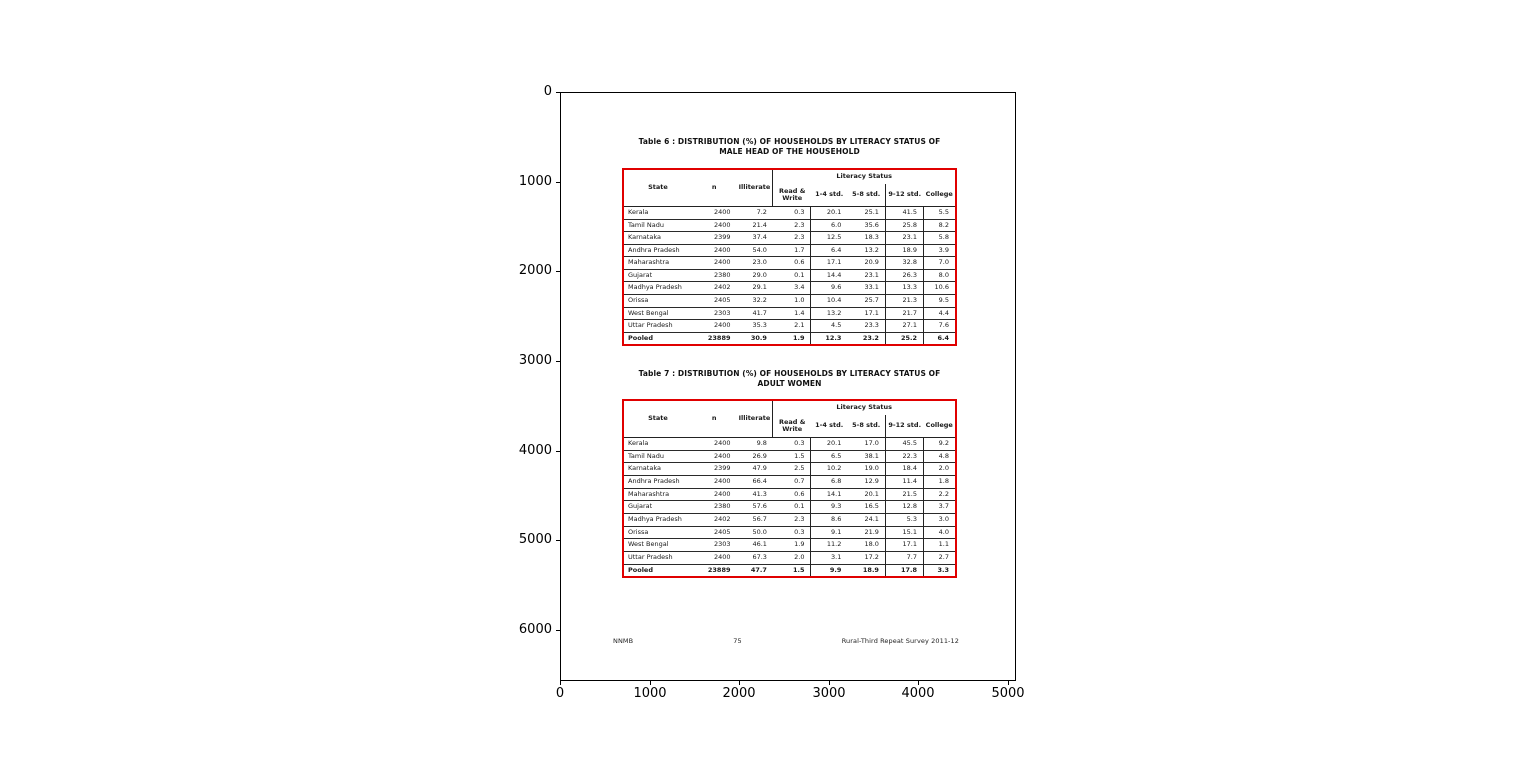 This screenshot has height=767, width=1536. Describe the element at coordinates (792, 288) in the screenshot. I see `value-cell: 3.4` at that location.